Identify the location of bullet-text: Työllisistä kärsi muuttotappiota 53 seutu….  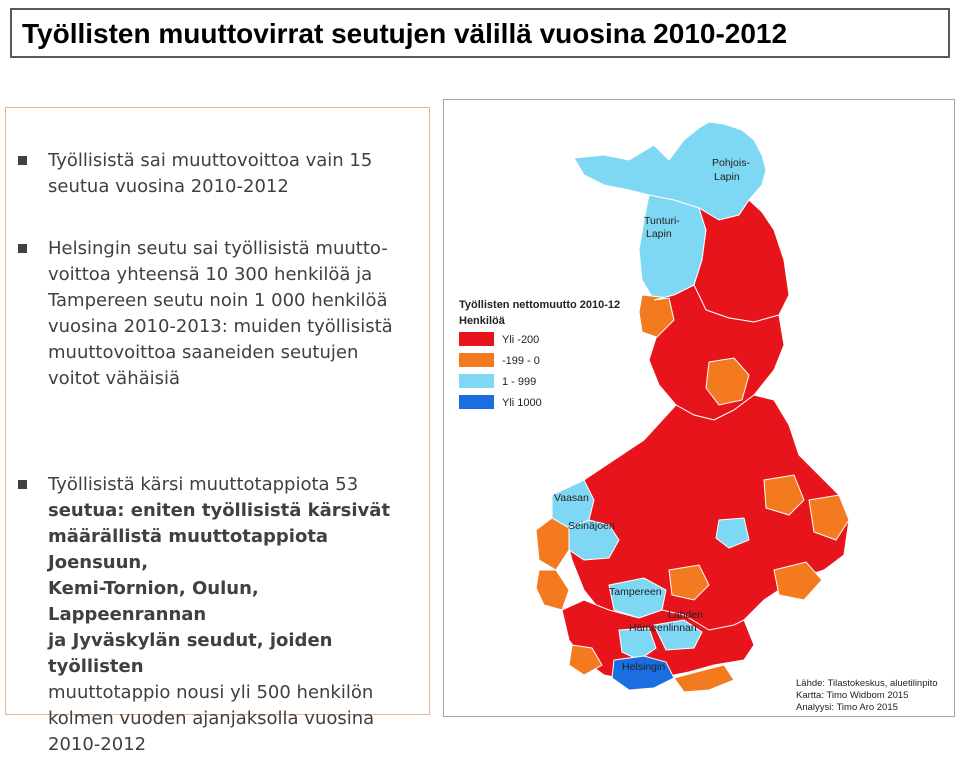
(219, 614).